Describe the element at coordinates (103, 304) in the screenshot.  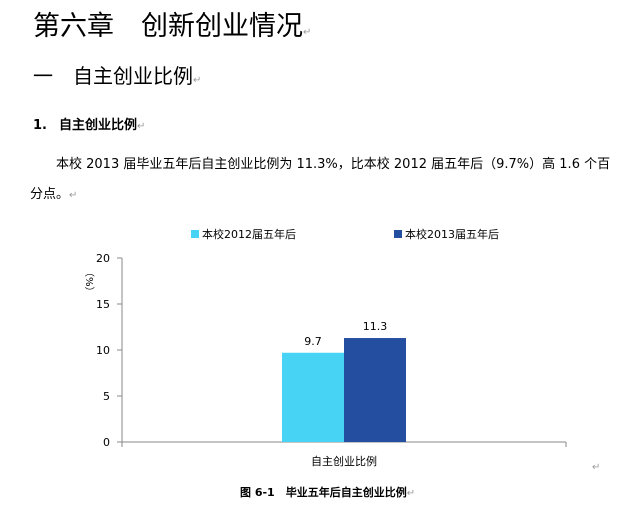
I see `y-tick-label: 15` at that location.